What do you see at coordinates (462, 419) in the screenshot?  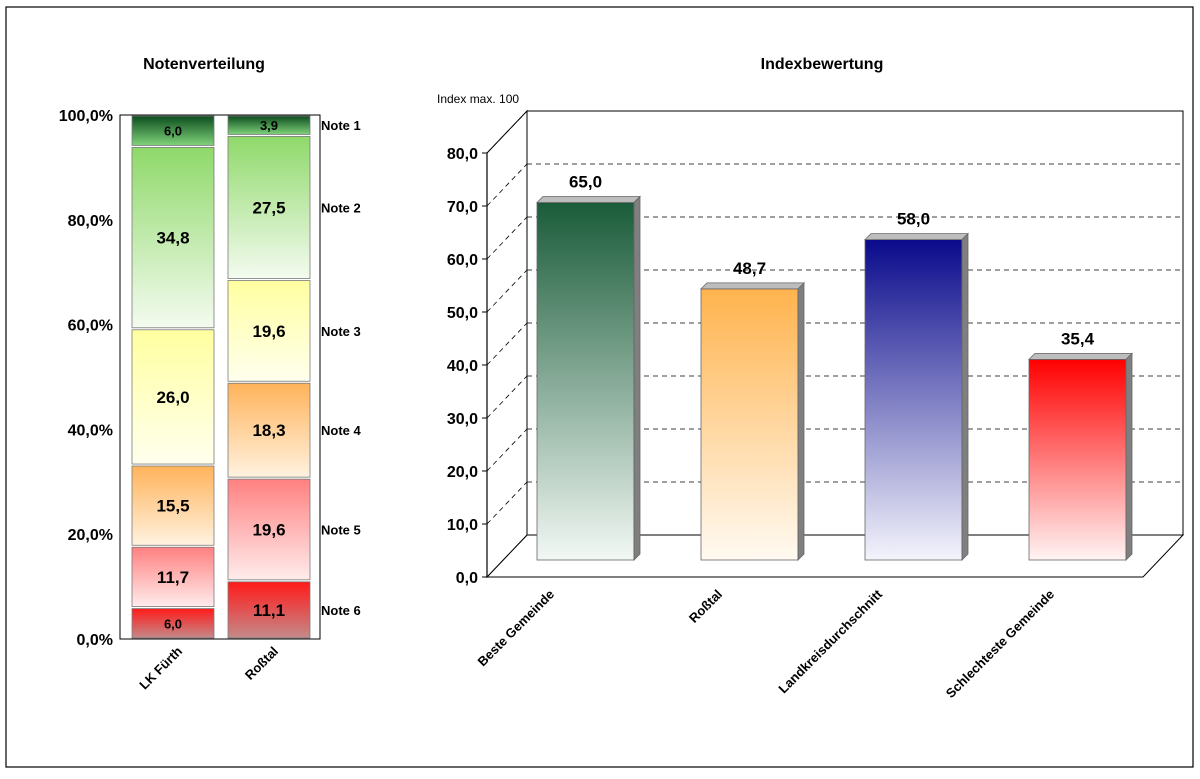 I see `index-y-tick: 30,0` at bounding box center [462, 419].